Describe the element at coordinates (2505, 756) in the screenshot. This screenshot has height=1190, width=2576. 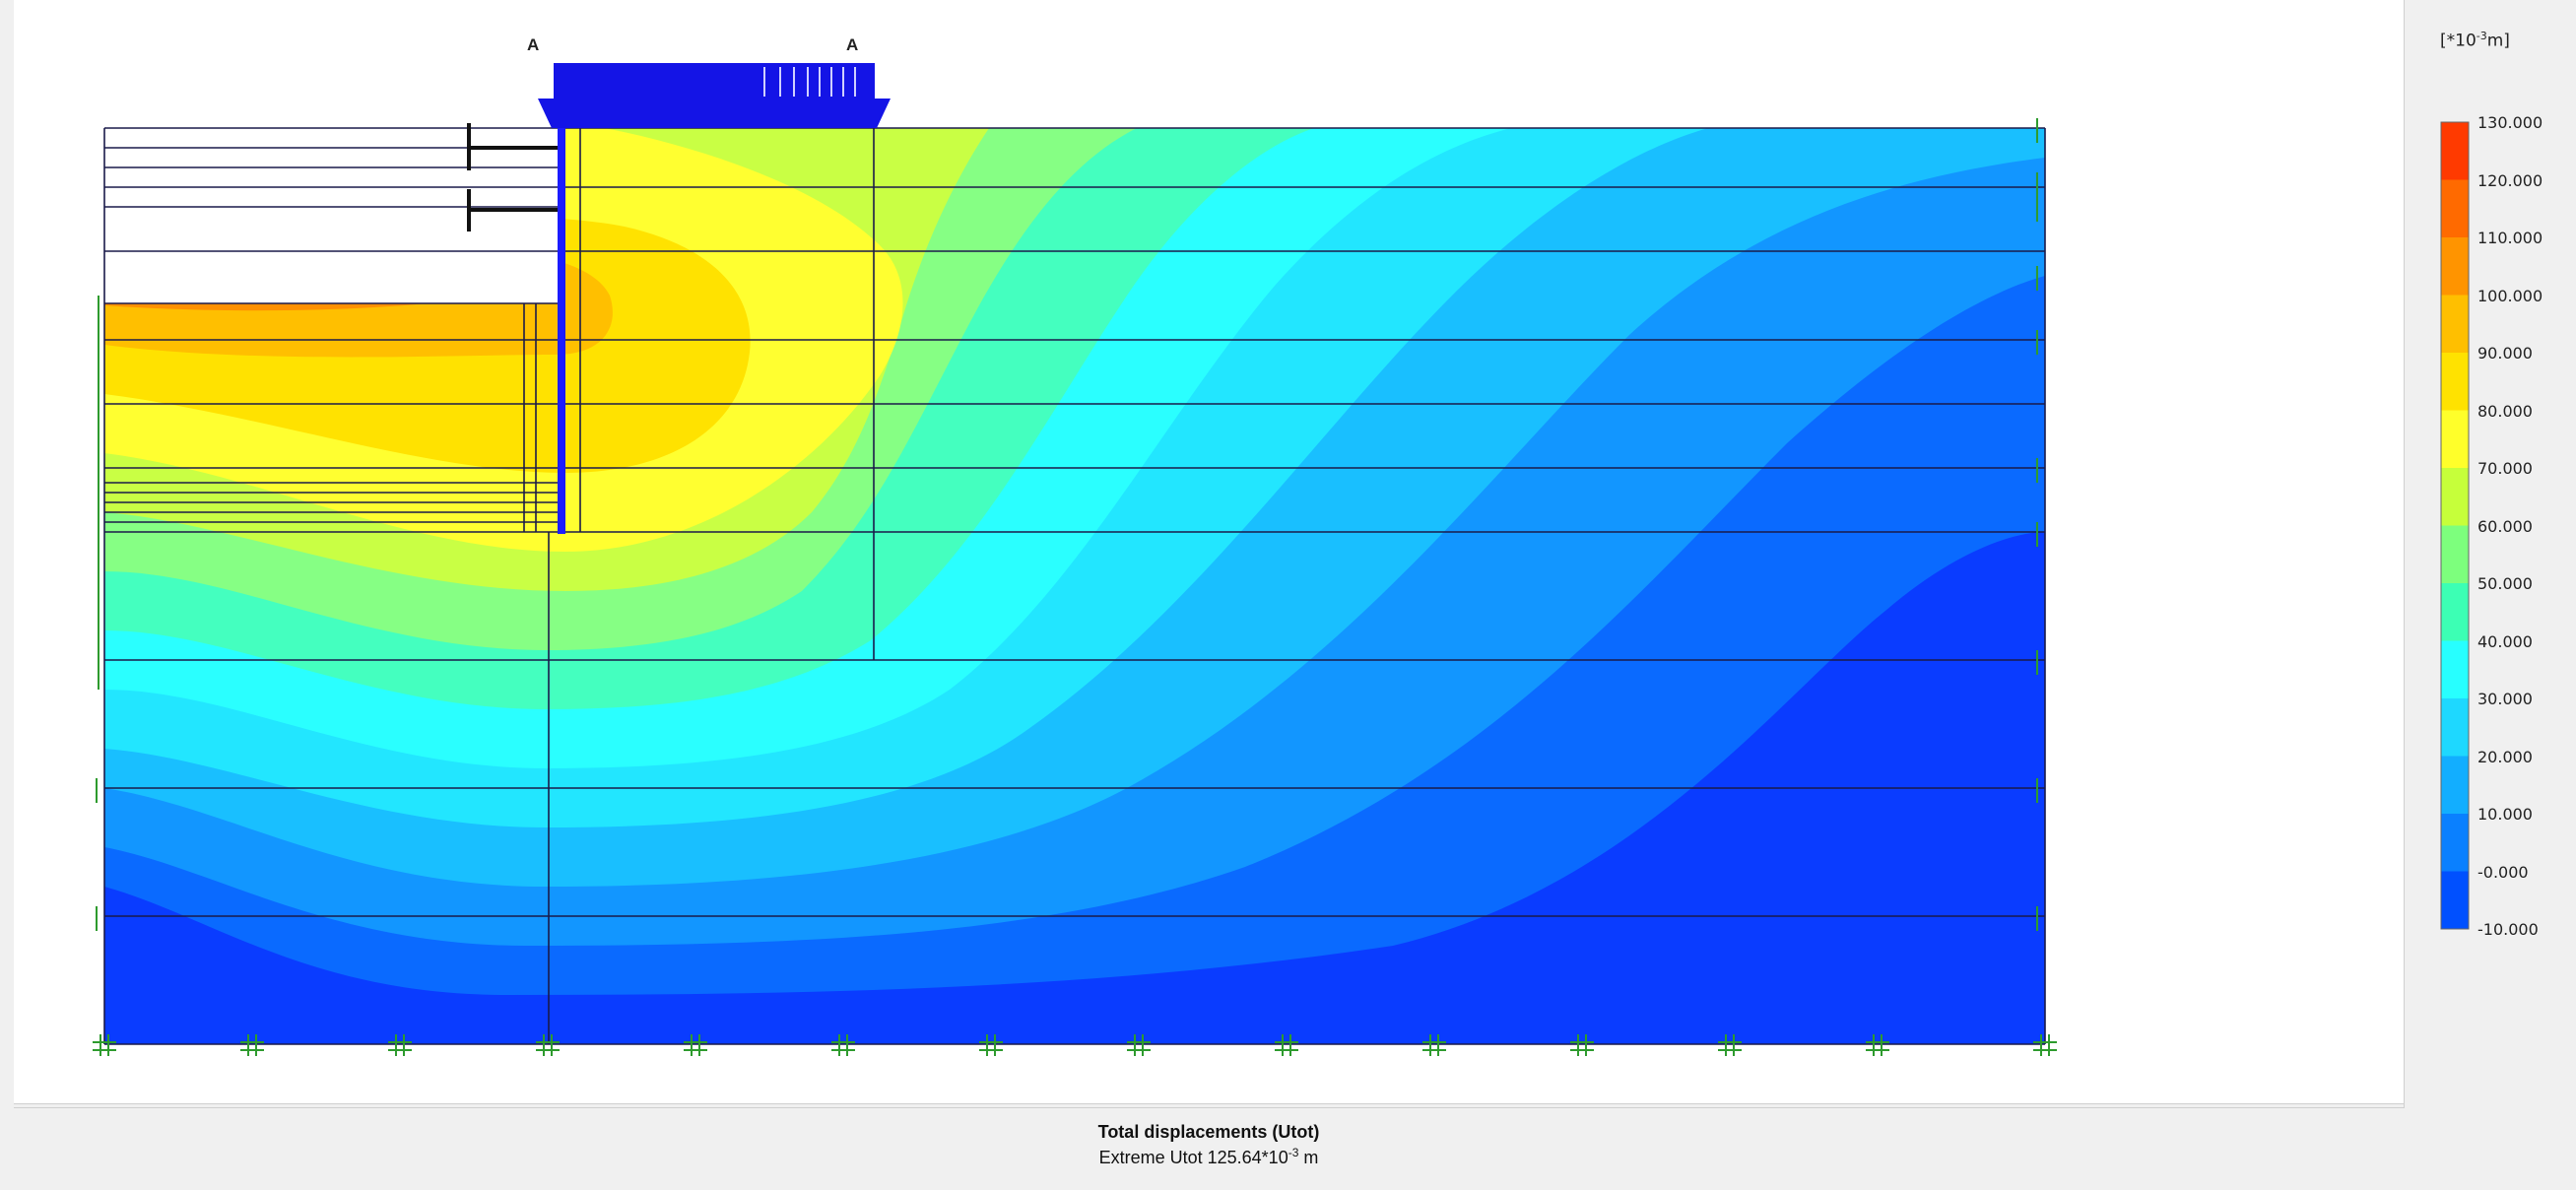
I see `legend-tick-label: 20.000` at that location.